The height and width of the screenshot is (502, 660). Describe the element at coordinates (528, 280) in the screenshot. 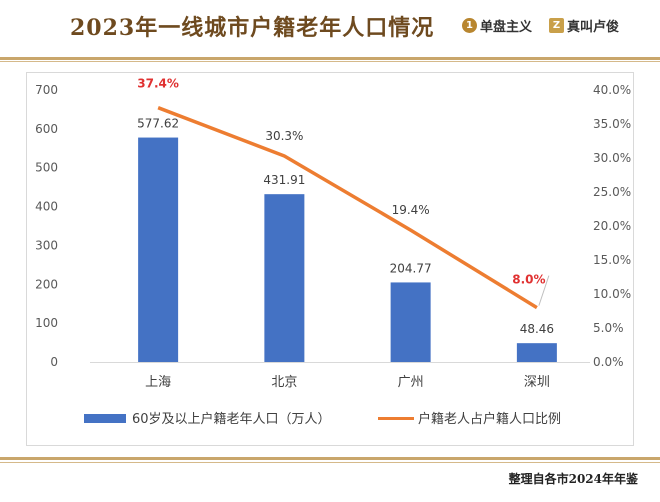

I see `line-data-label: 8.0%` at that location.